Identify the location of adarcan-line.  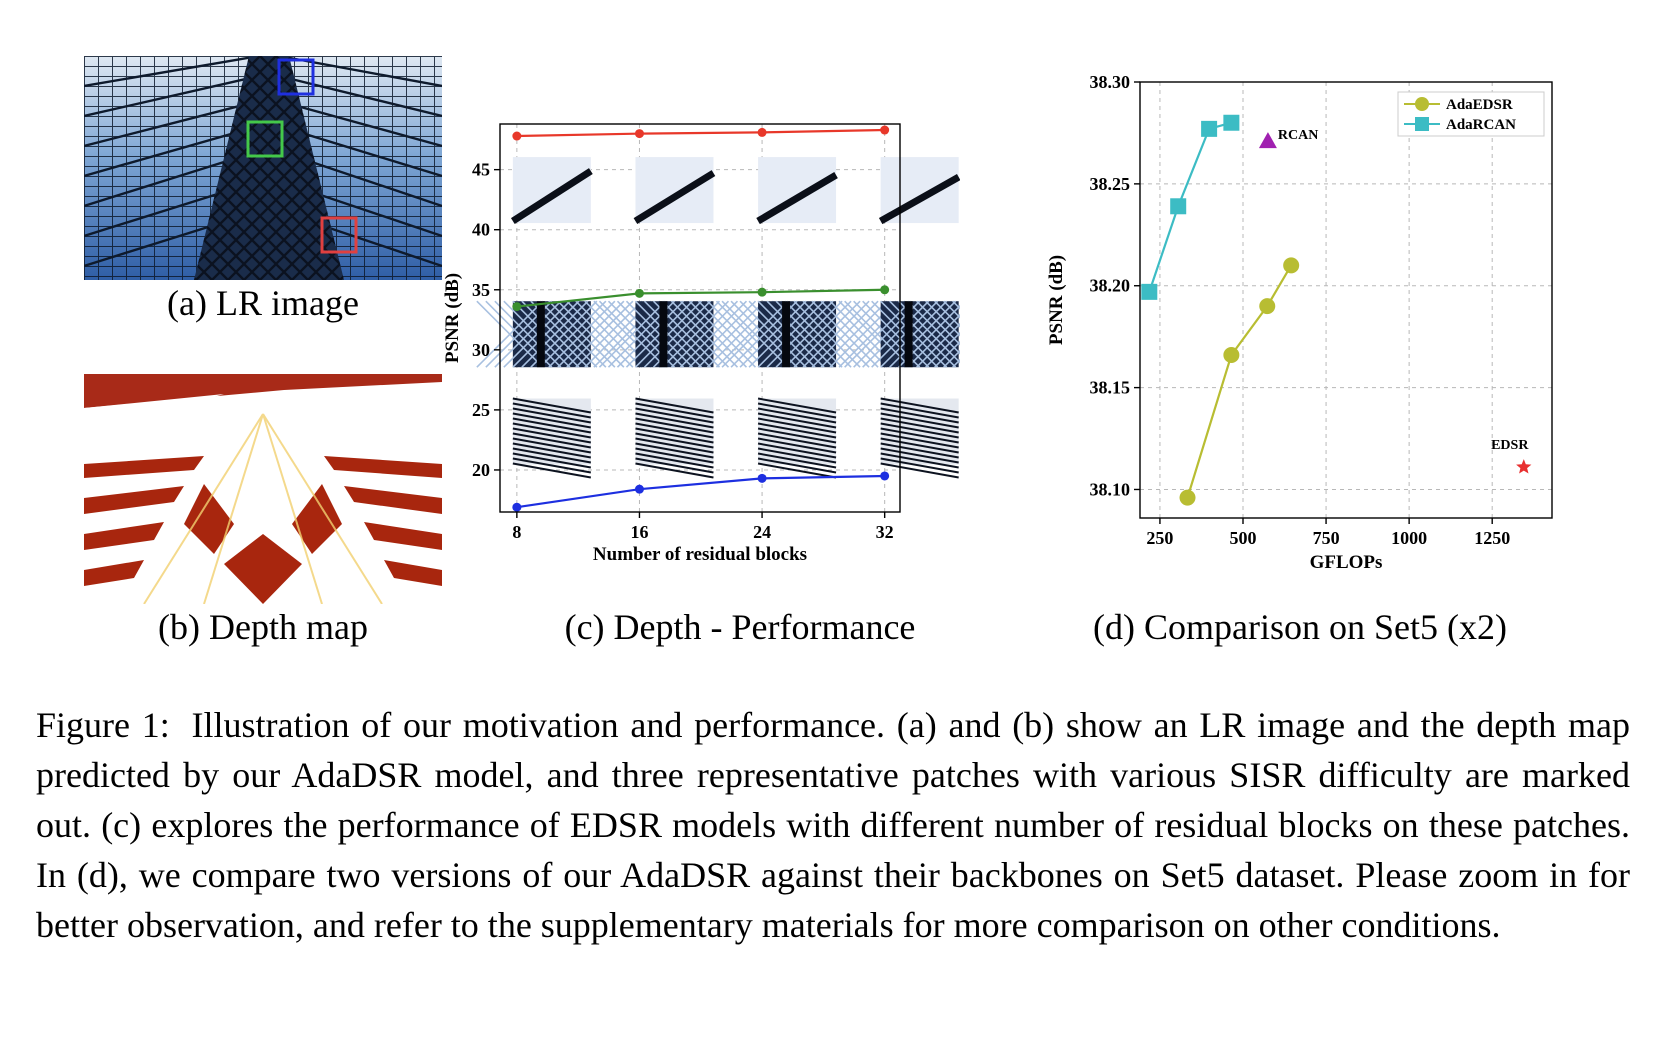
(1190, 207).